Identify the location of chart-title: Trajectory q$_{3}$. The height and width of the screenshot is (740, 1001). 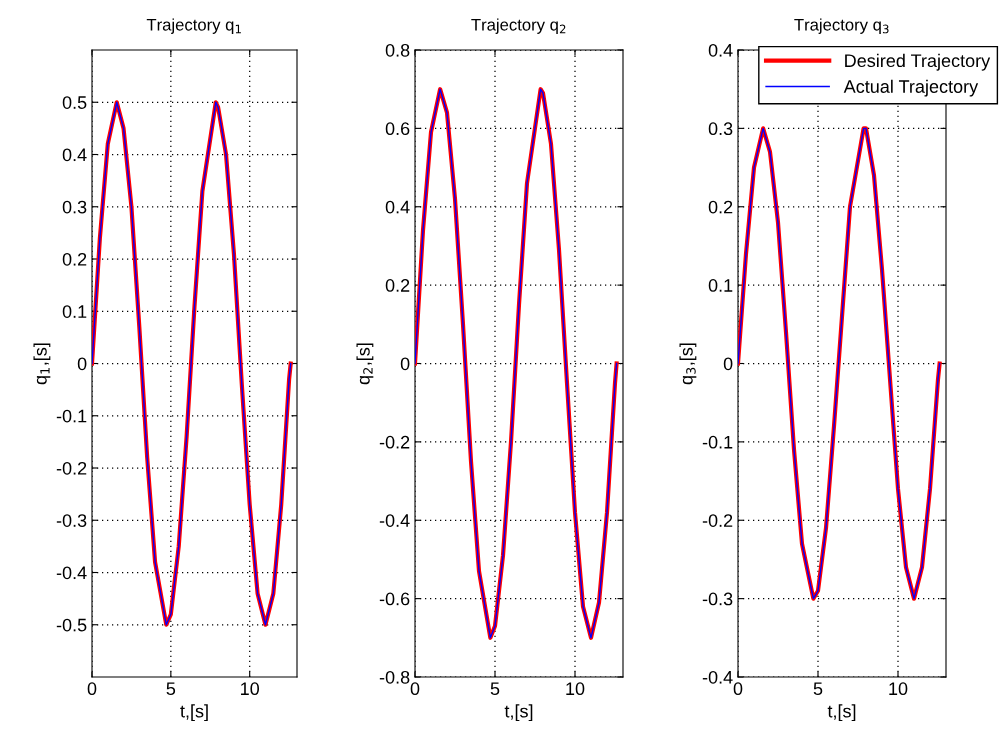
(841, 26).